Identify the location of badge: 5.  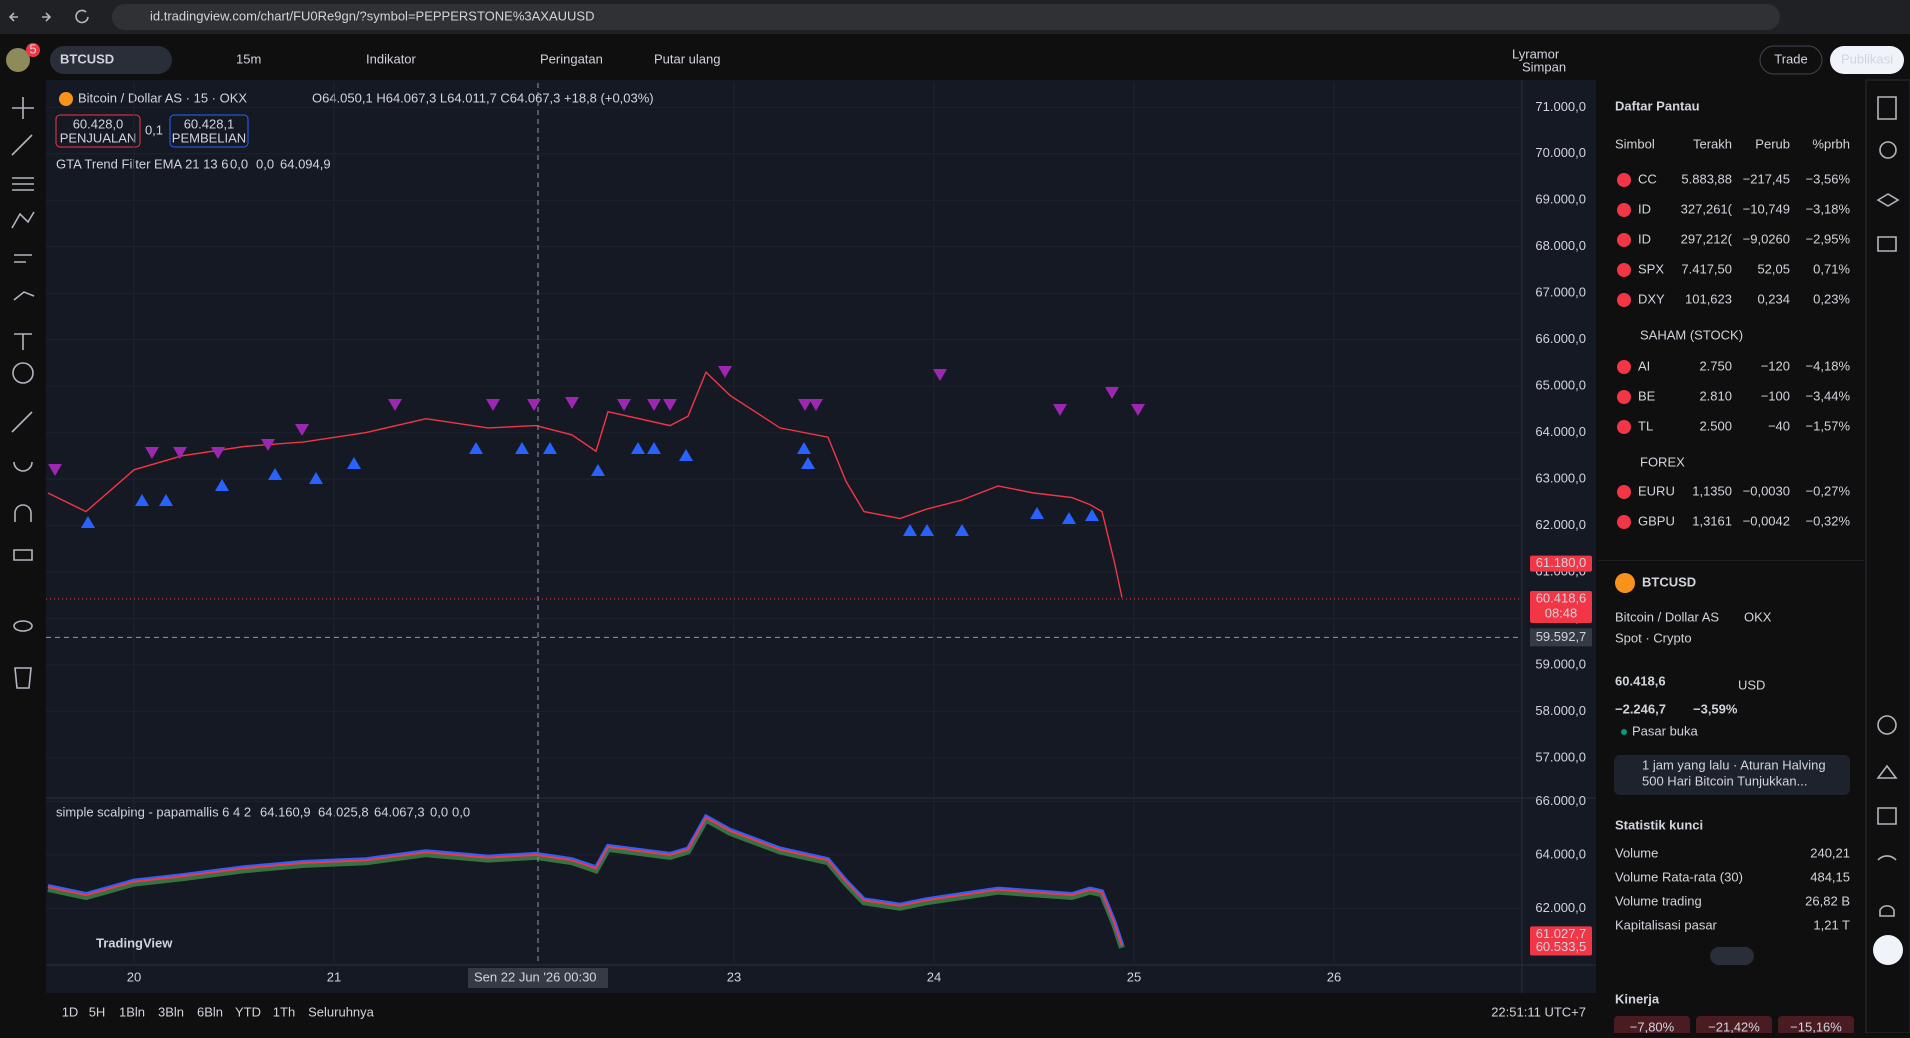
(32, 48).